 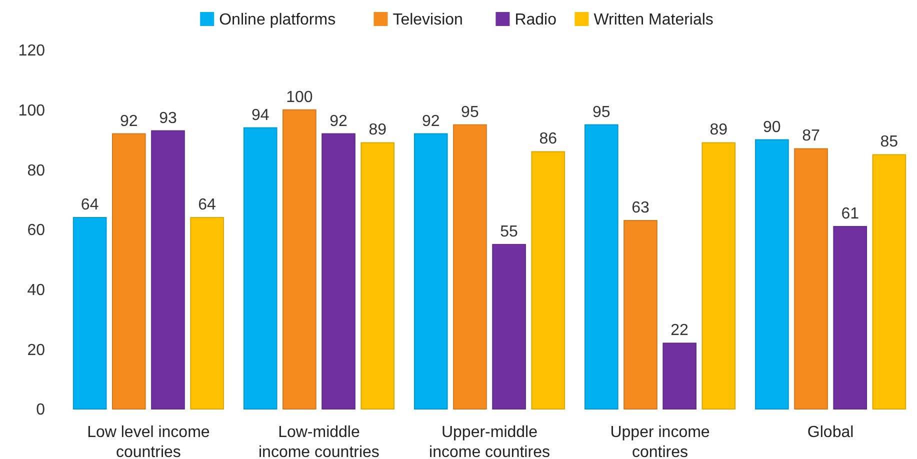 What do you see at coordinates (168, 118) in the screenshot?
I see `data-label: 93` at bounding box center [168, 118].